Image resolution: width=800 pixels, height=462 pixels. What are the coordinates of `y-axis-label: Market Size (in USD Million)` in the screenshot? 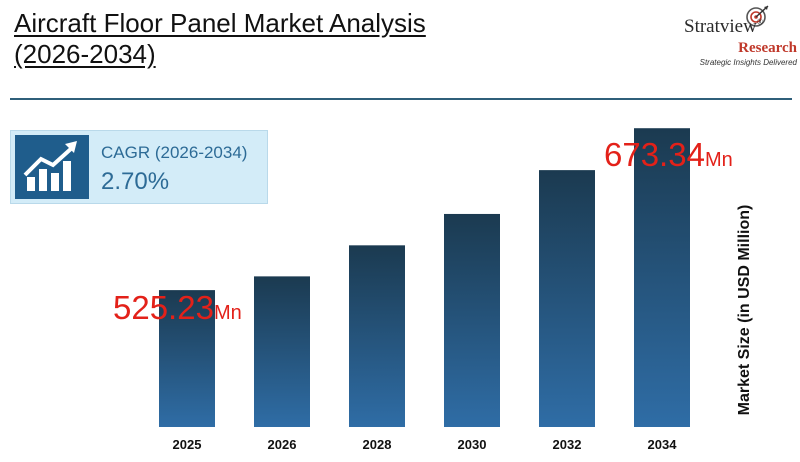 It's located at (744, 310).